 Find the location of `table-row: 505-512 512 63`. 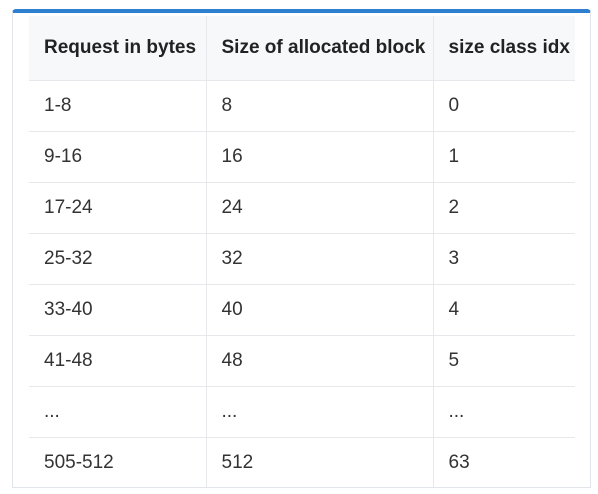

table-row: 505-512 512 63 is located at coordinates (302, 462).